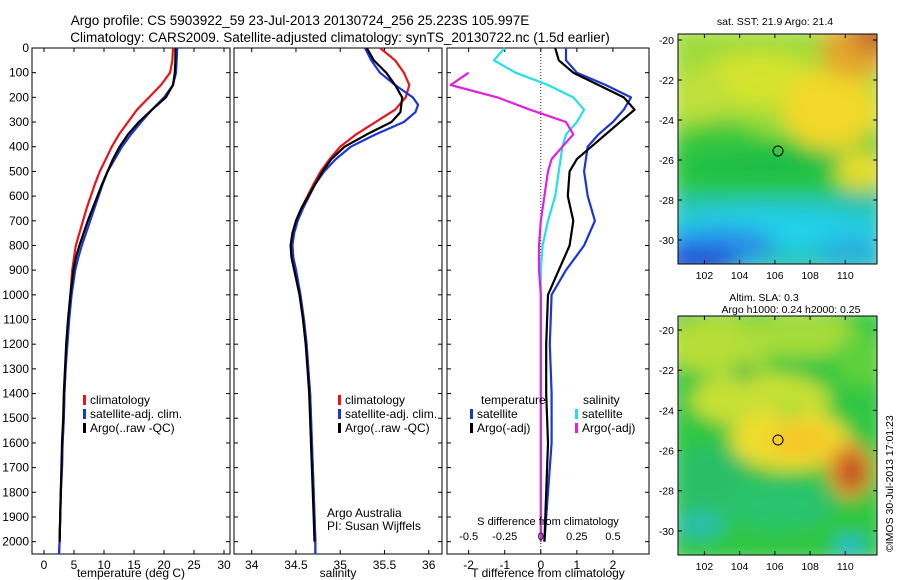 This screenshot has height=580, width=900. What do you see at coordinates (338, 573) in the screenshot?
I see `x-axis-label: salinity` at bounding box center [338, 573].